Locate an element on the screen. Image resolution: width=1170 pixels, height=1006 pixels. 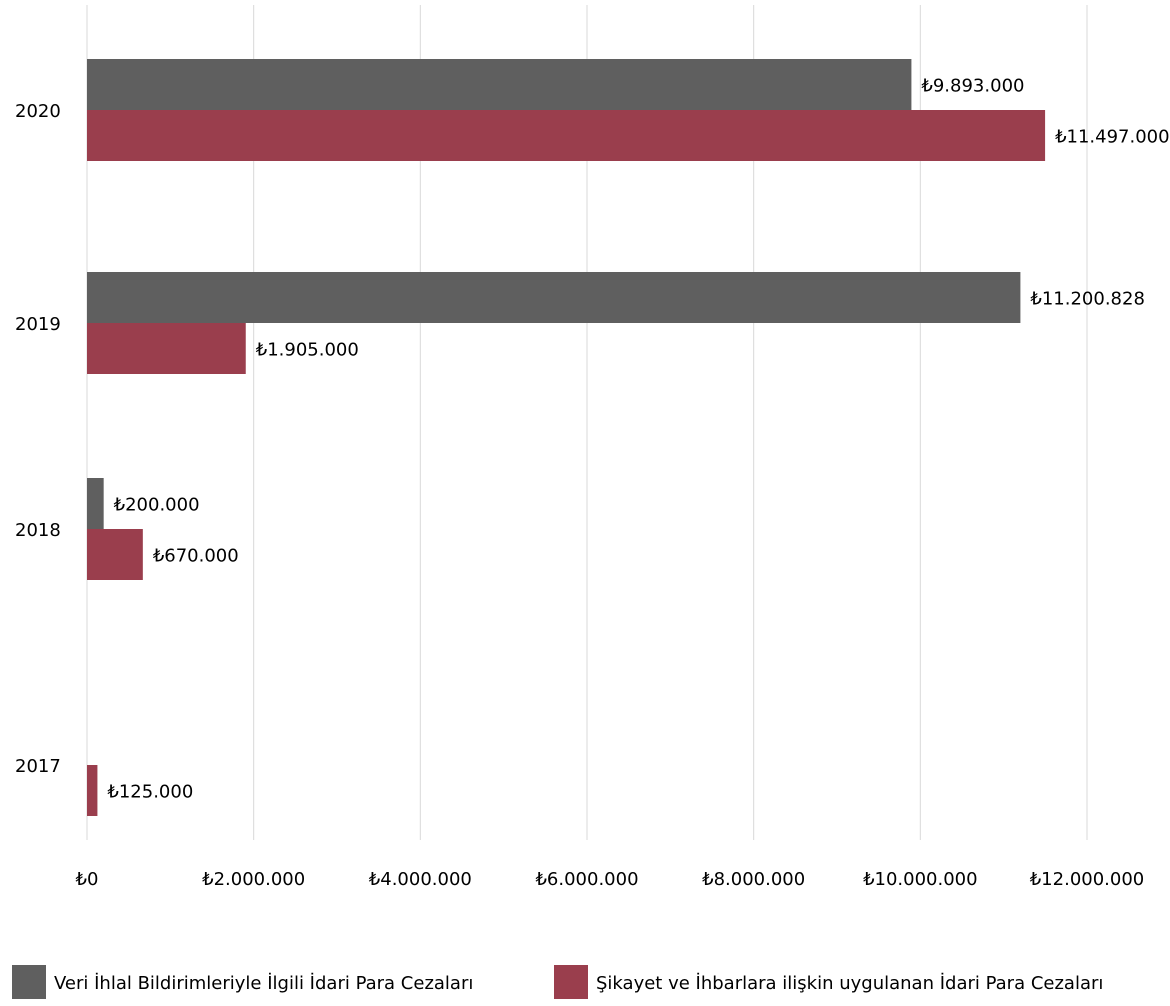
bar-sikayet-ihbar-2019 is located at coordinates (166, 348).